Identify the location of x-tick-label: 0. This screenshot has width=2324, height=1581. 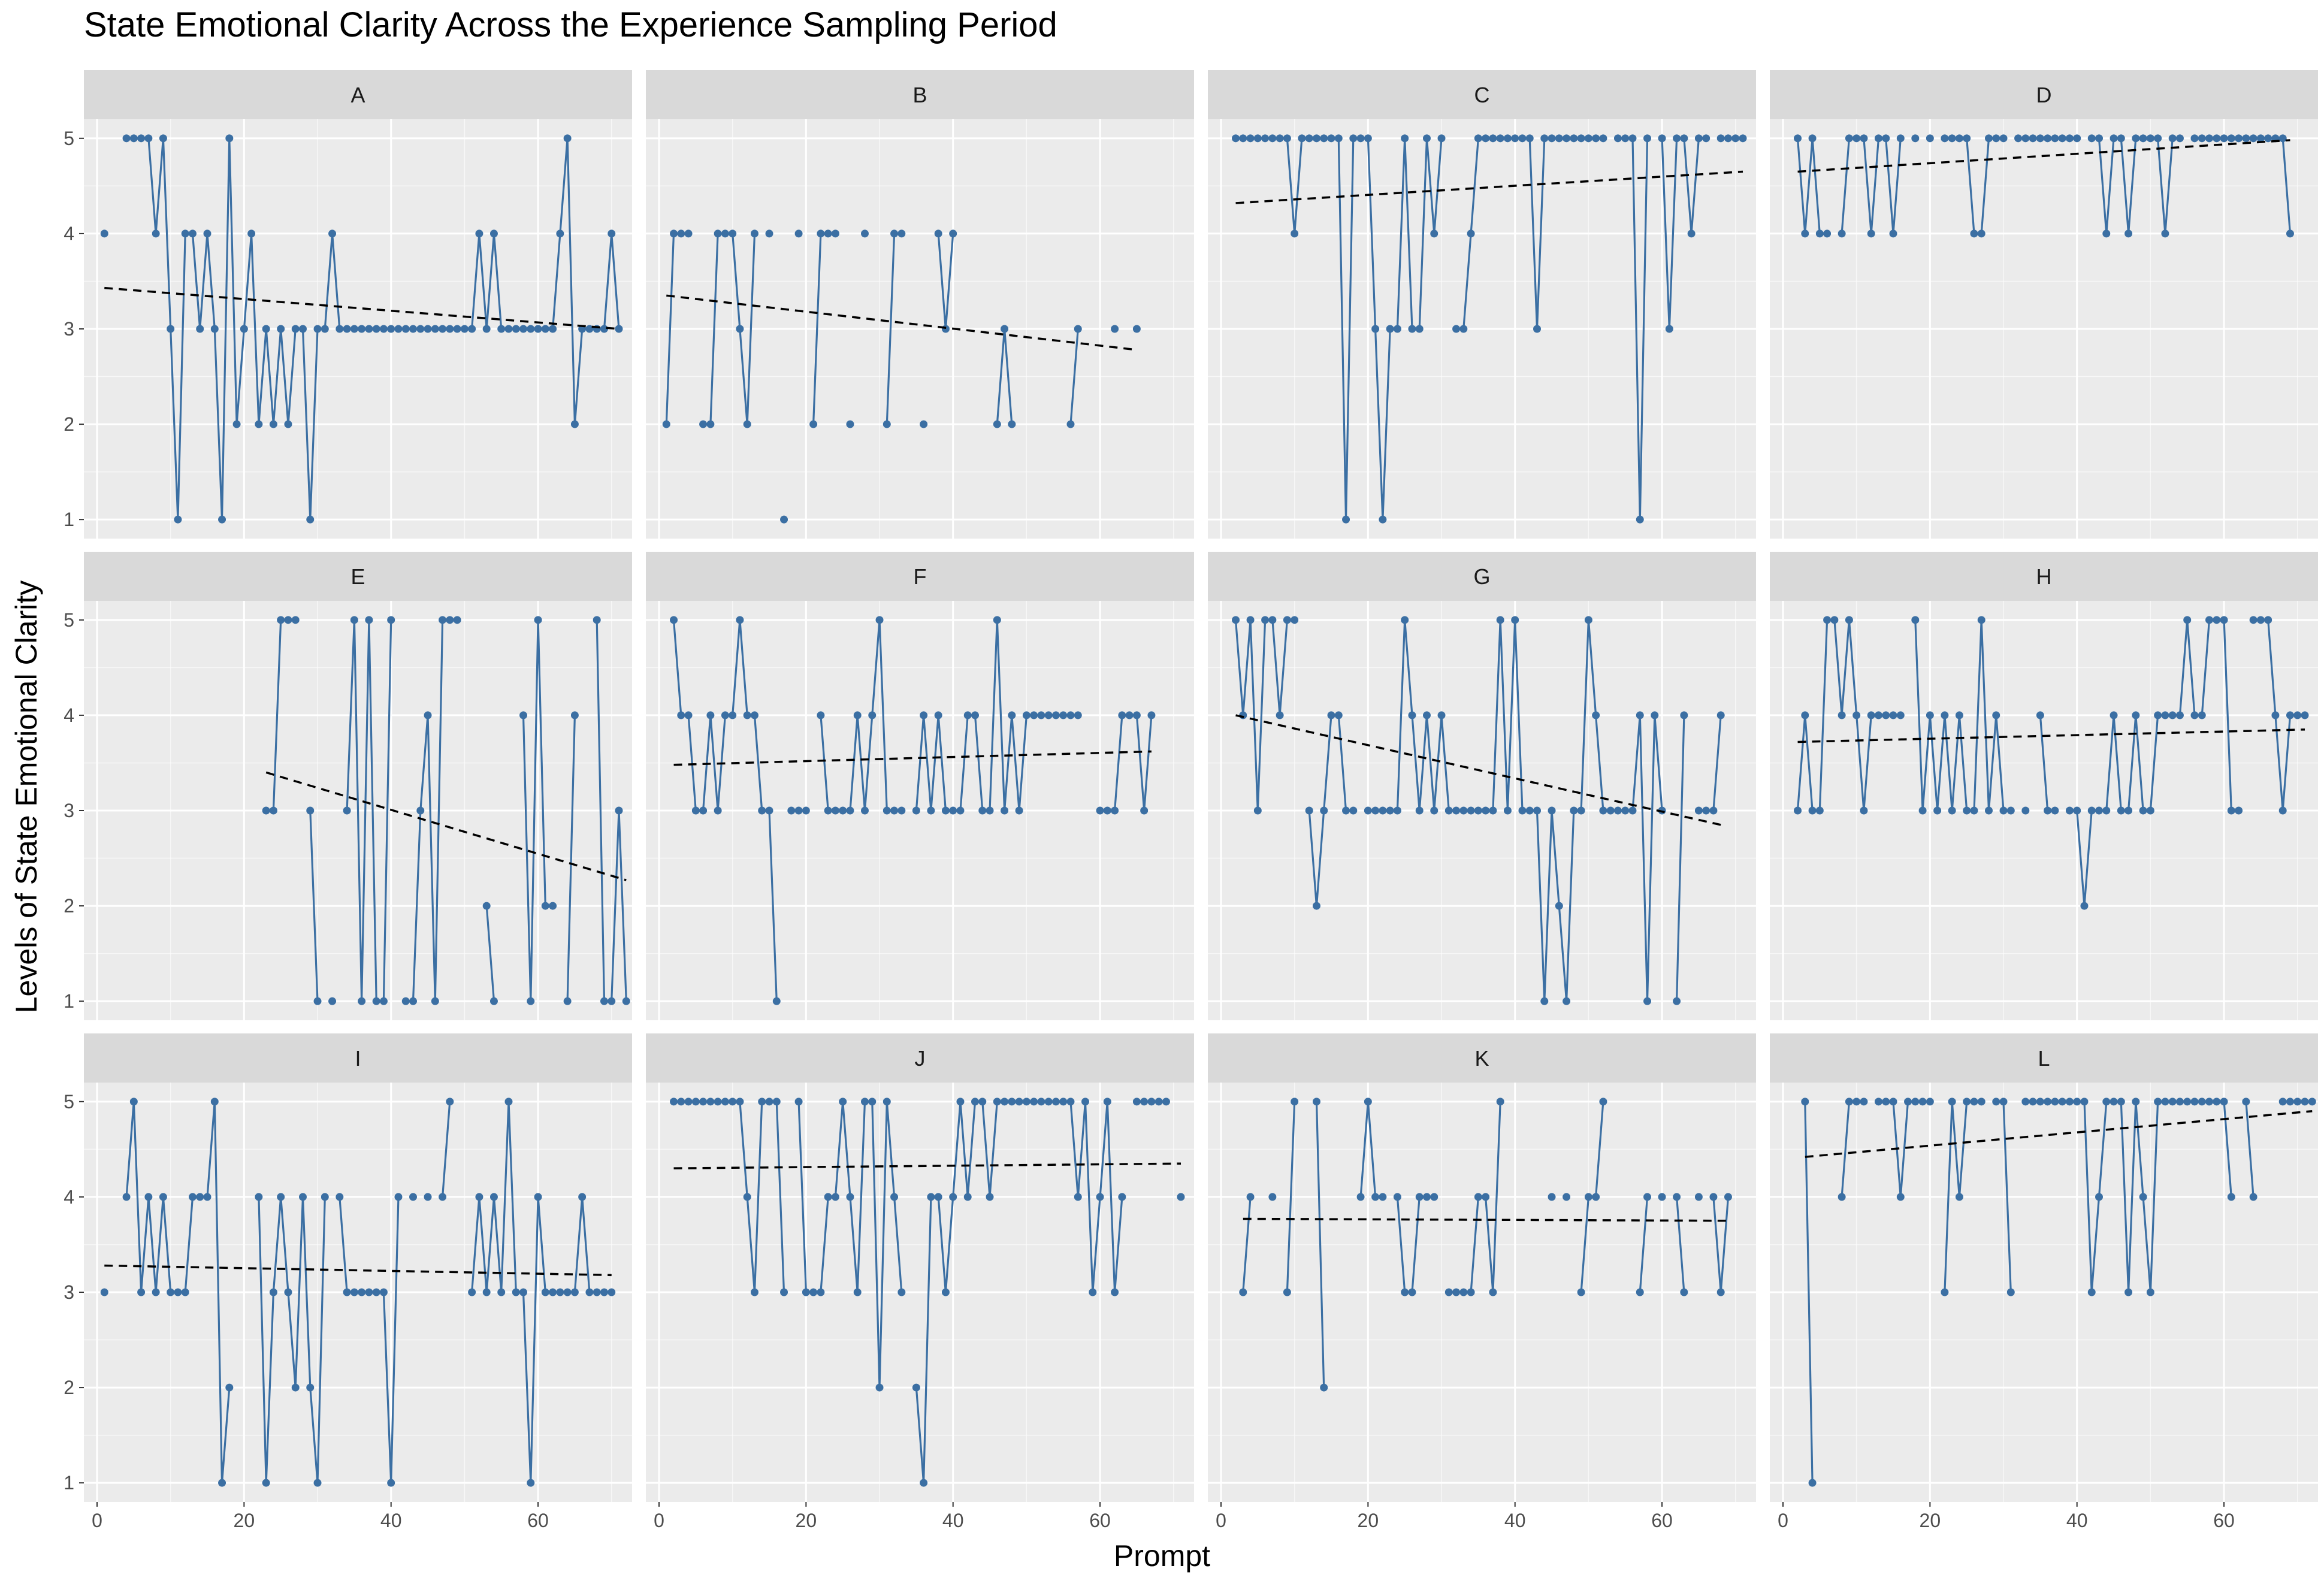
(1783, 1520).